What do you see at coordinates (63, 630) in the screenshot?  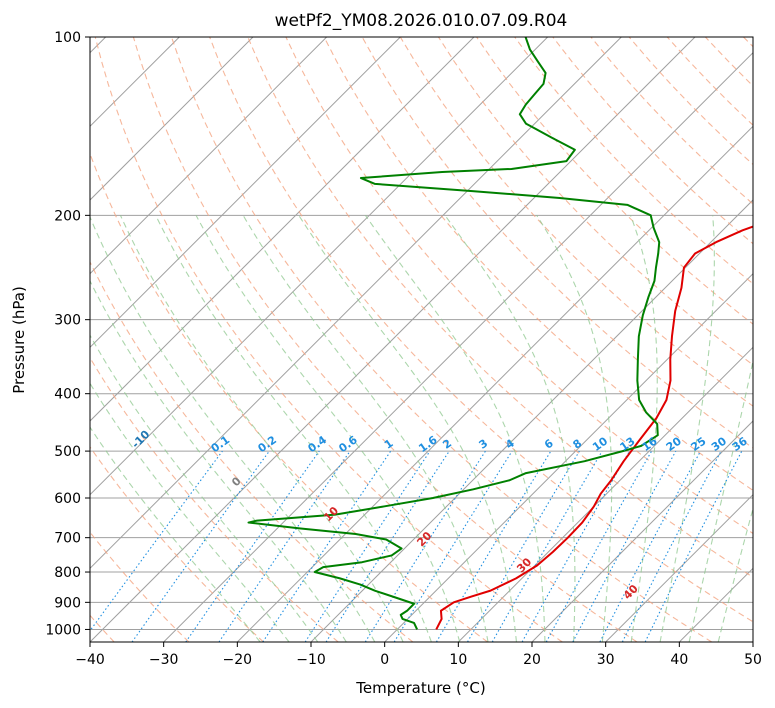 I see `y-tick-label: 1000` at bounding box center [63, 630].